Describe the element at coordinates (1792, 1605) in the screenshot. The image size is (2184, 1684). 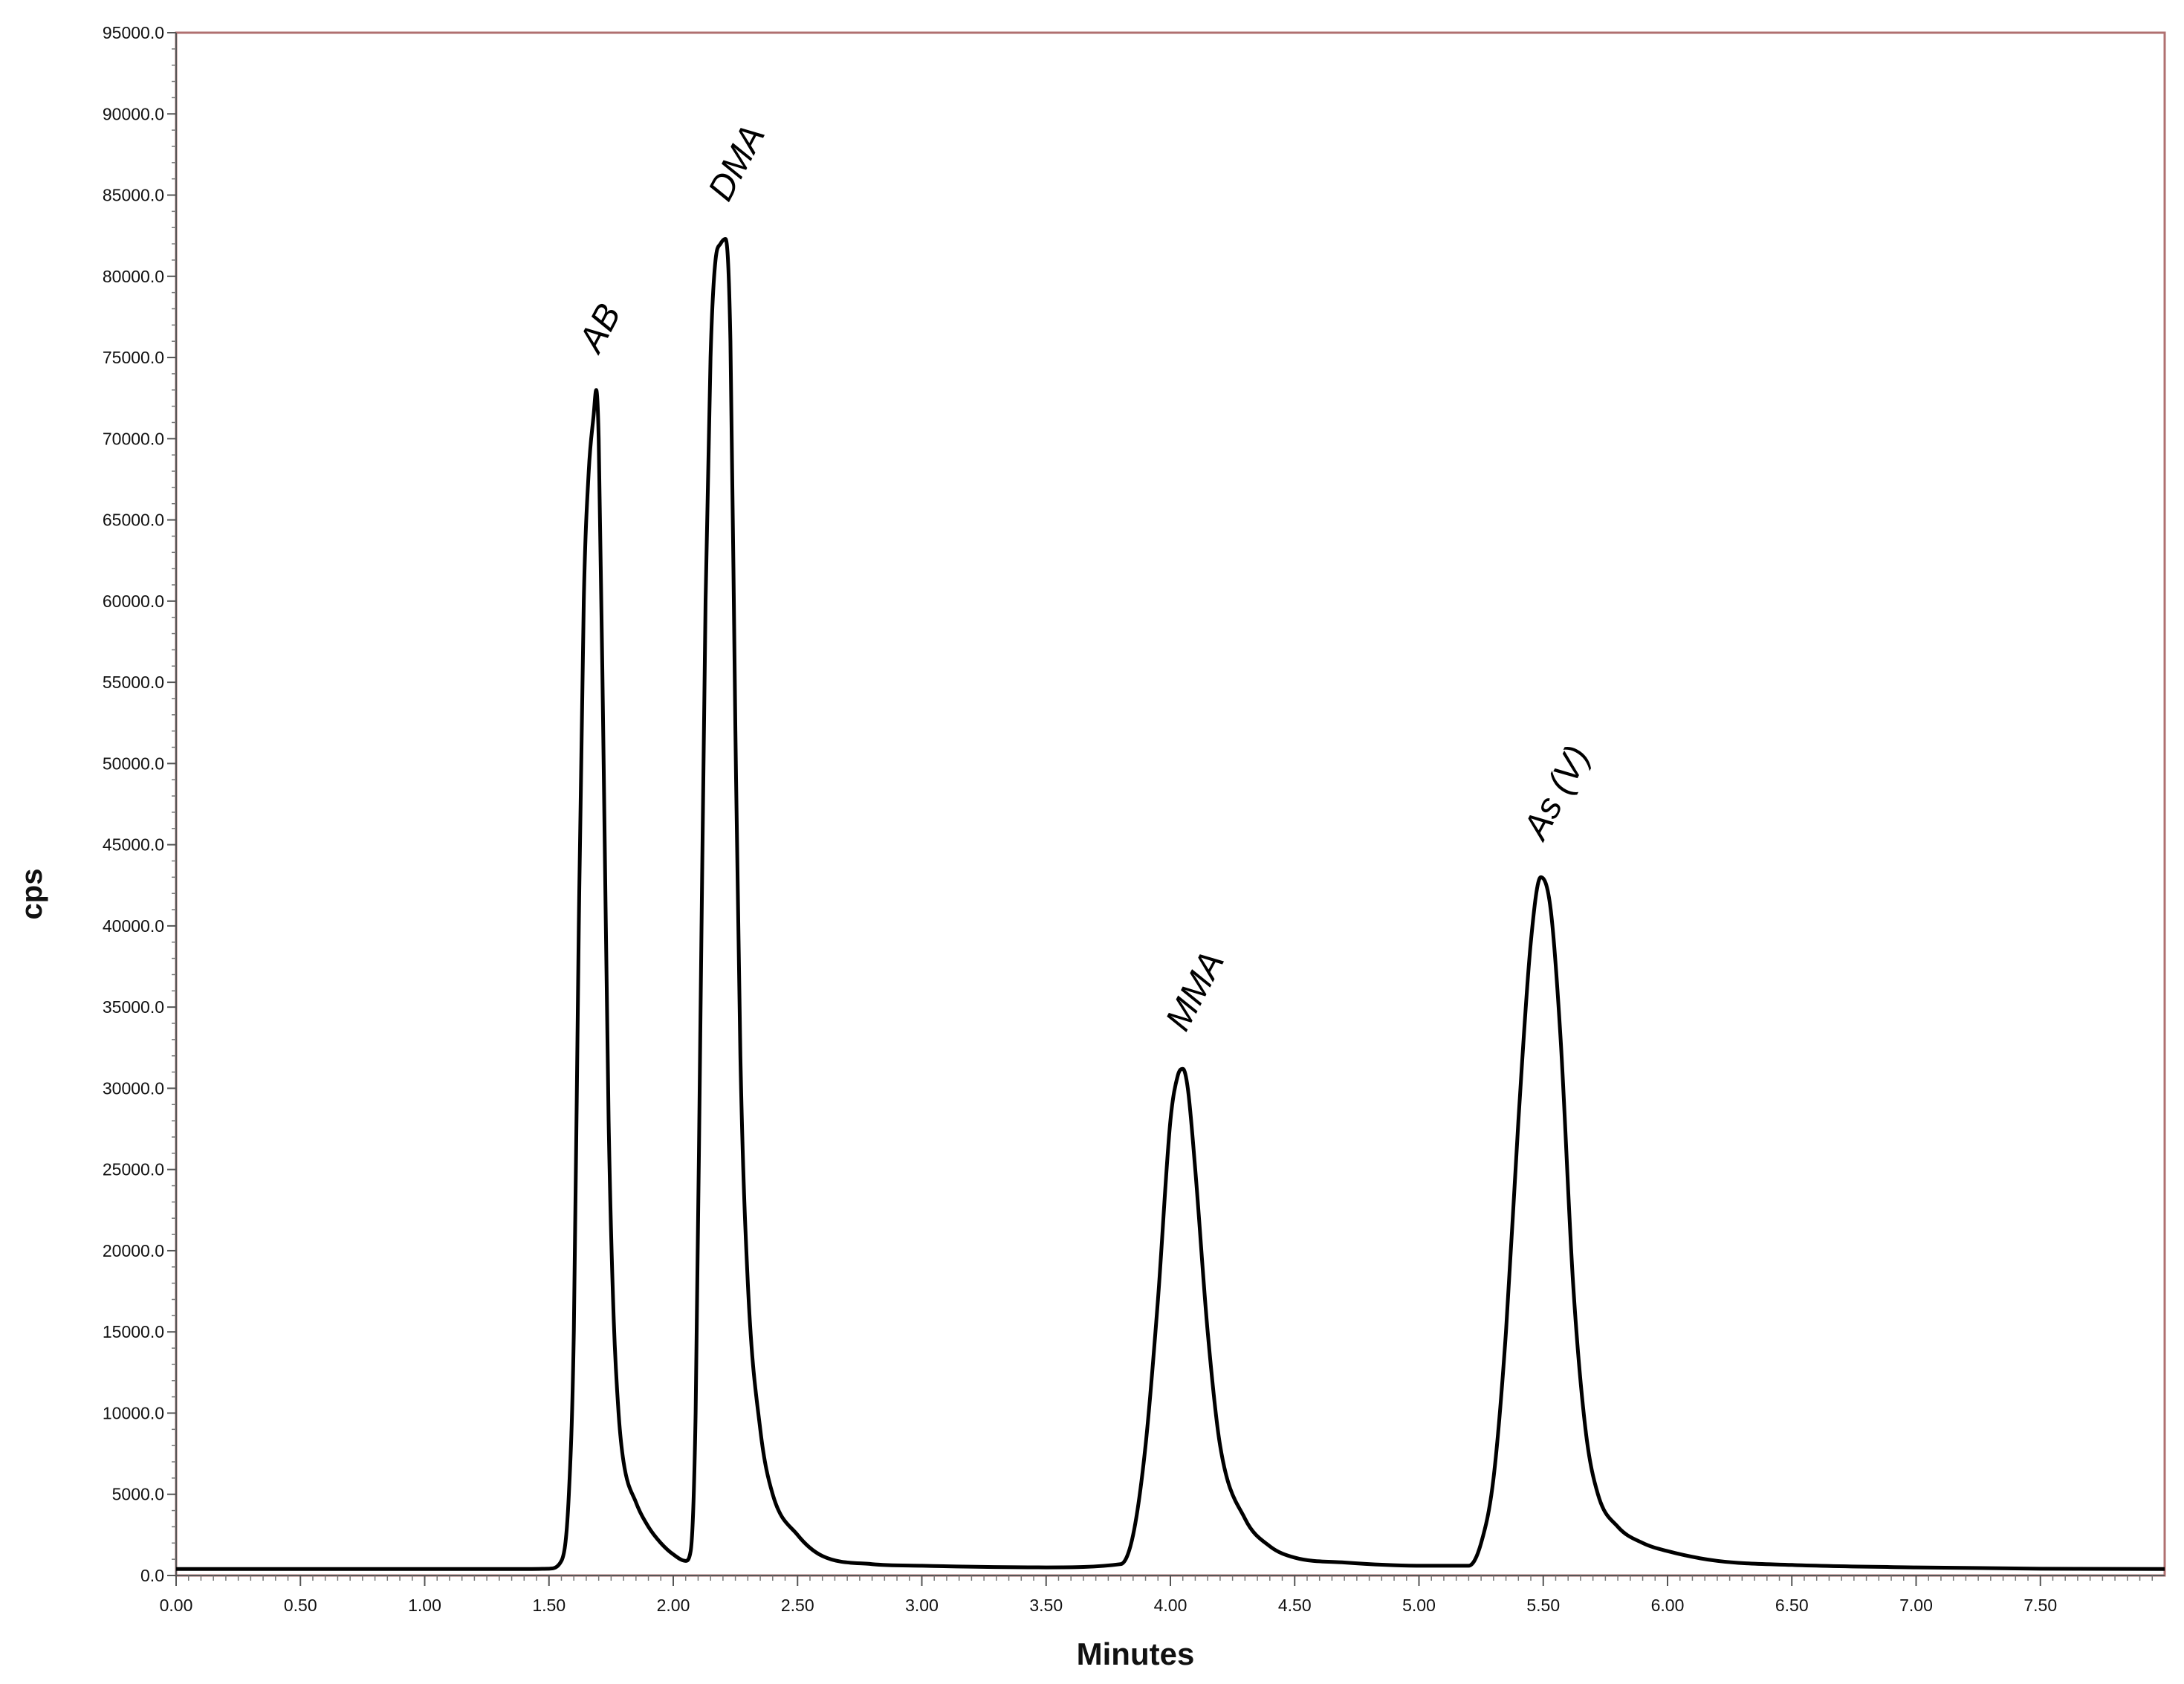
I see `x-tick-label: 6.50` at that location.